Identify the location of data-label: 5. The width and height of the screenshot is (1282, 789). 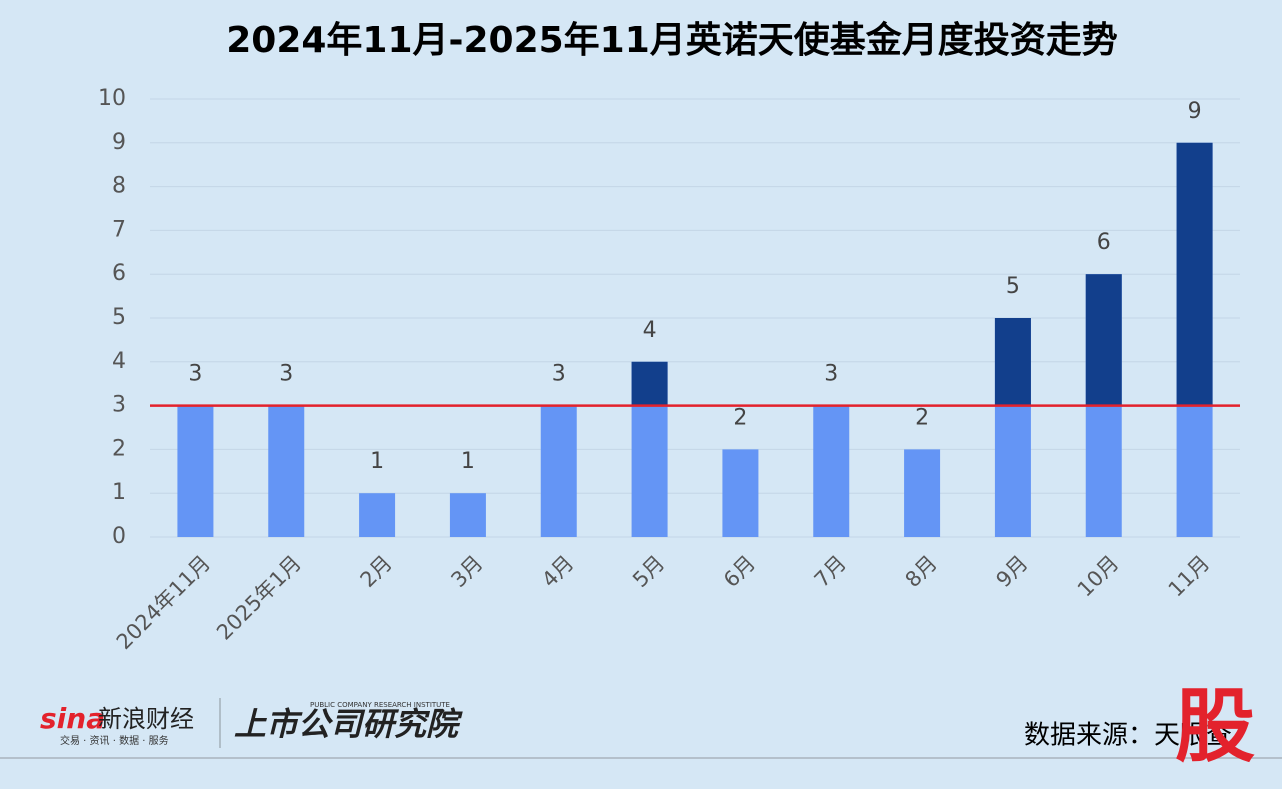
(1013, 286).